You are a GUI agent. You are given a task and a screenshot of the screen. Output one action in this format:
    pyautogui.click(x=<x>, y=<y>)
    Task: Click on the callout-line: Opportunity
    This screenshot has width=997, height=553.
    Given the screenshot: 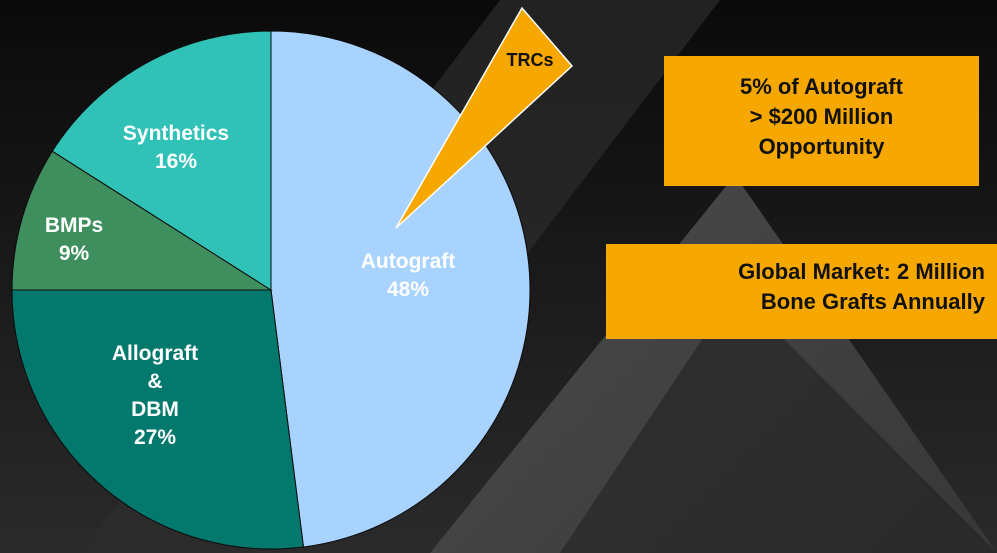 What is the action you would take?
    pyautogui.click(x=821, y=146)
    